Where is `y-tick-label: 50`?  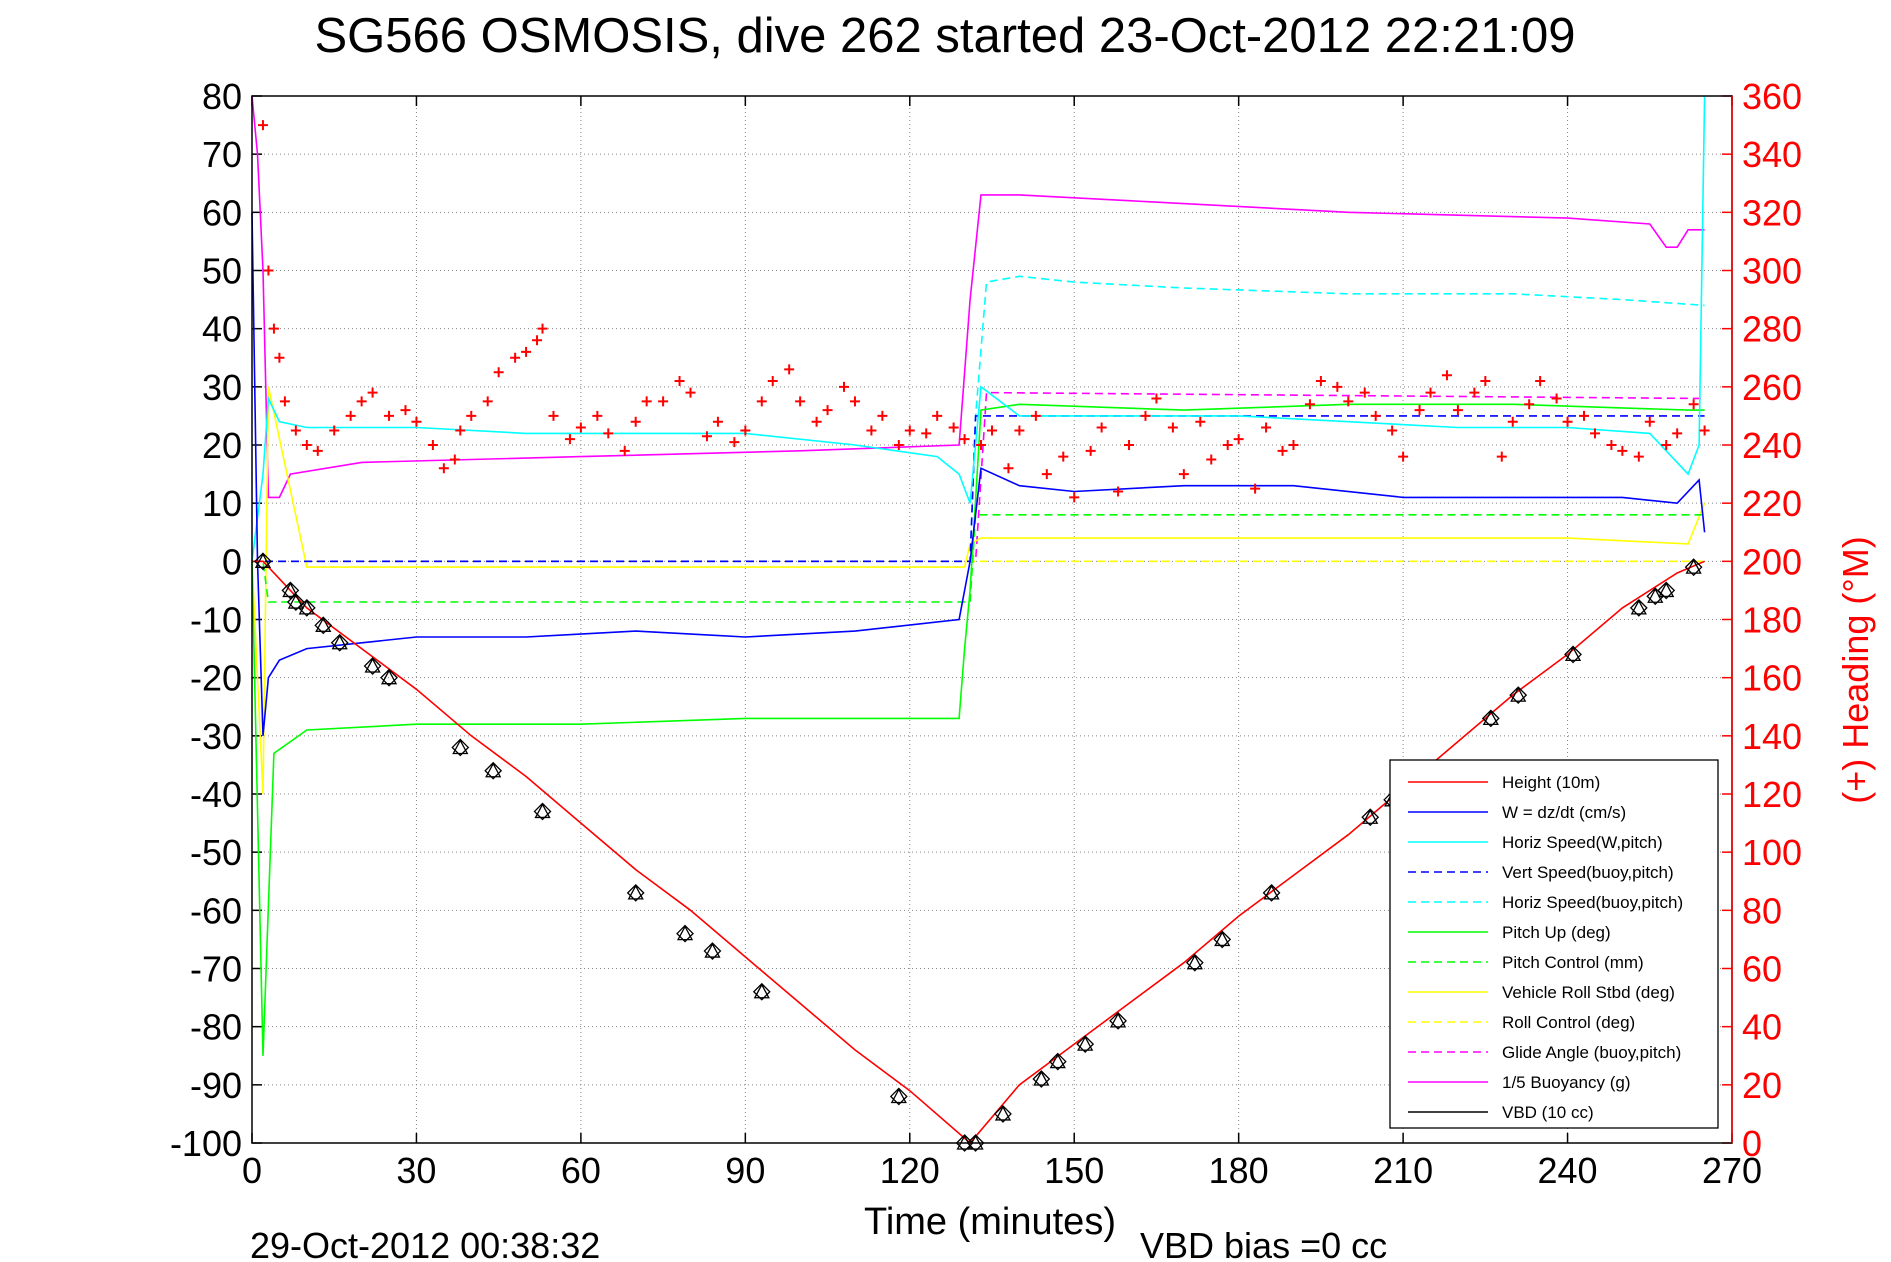 y-tick-label: 50 is located at coordinates (222, 271).